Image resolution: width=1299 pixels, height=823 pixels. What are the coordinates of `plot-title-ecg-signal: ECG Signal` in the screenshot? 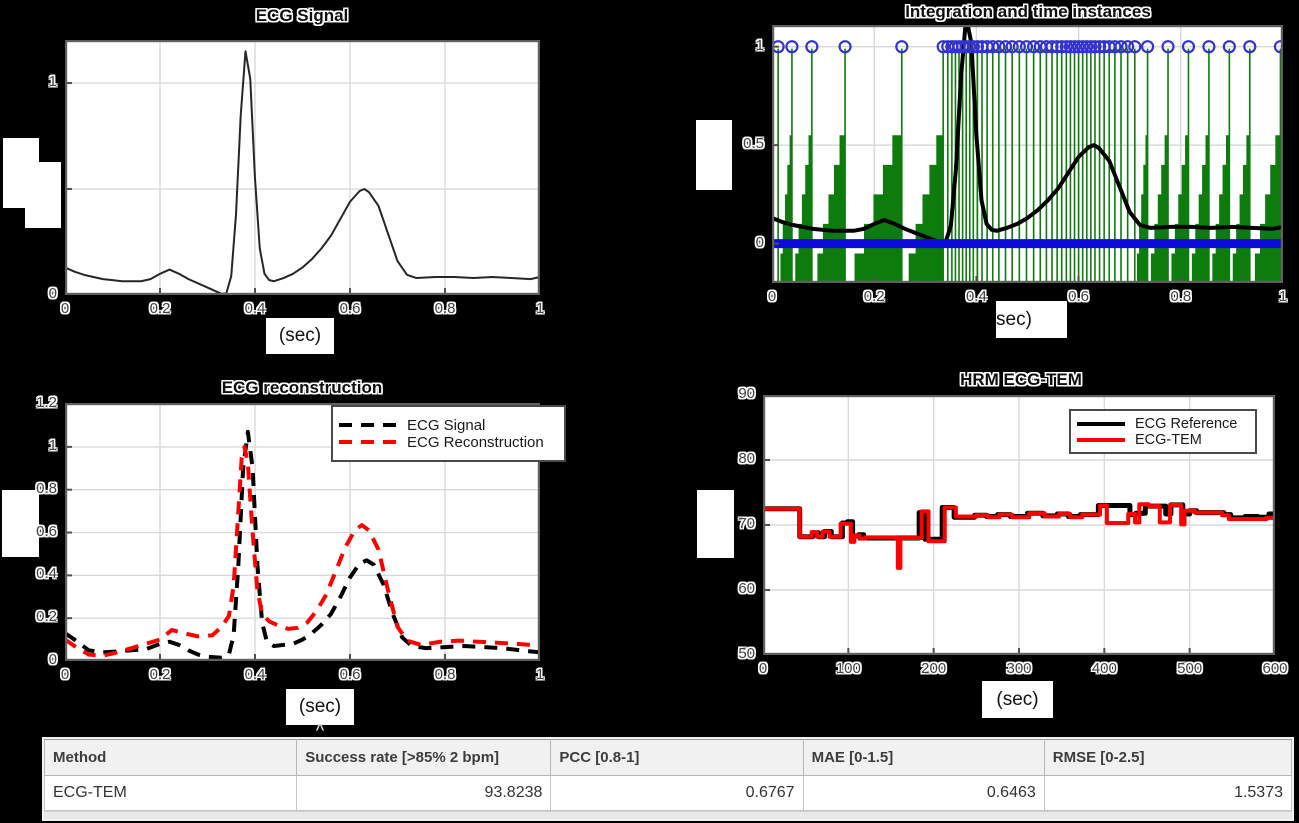 It's located at (302, 15).